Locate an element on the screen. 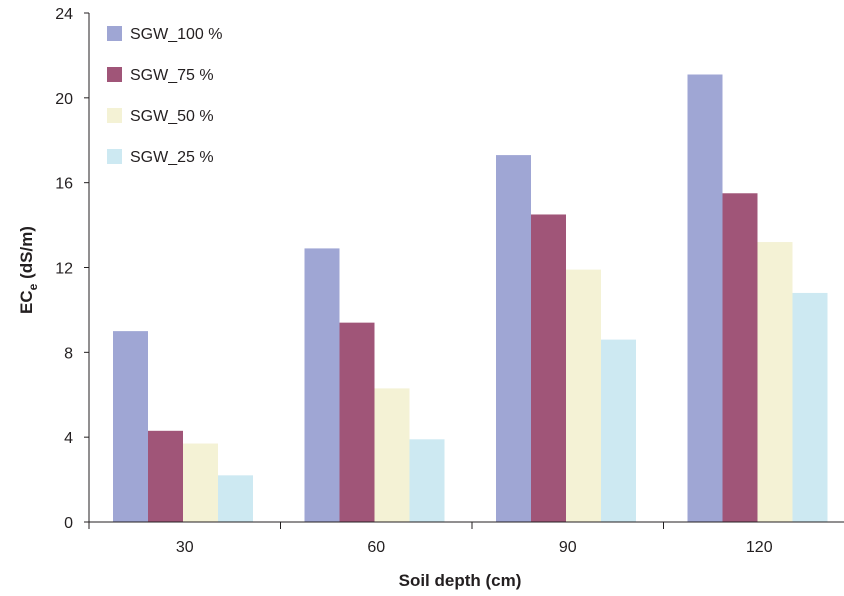 This screenshot has height=596, width=844. bar-90-sgw-75- is located at coordinates (548, 368).